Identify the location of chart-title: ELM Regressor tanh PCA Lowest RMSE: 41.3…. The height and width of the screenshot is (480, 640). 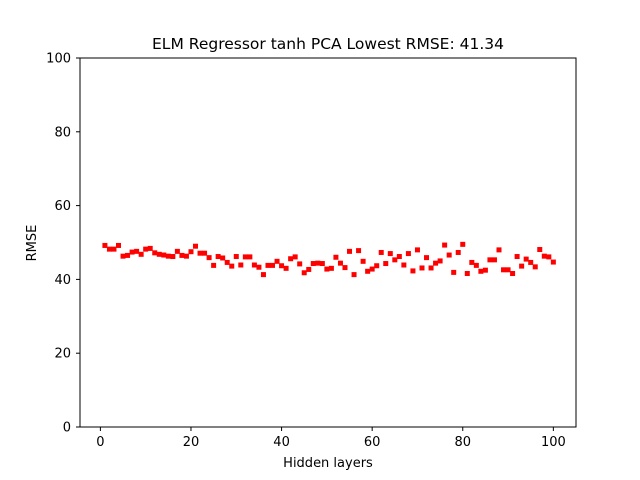
(328, 44).